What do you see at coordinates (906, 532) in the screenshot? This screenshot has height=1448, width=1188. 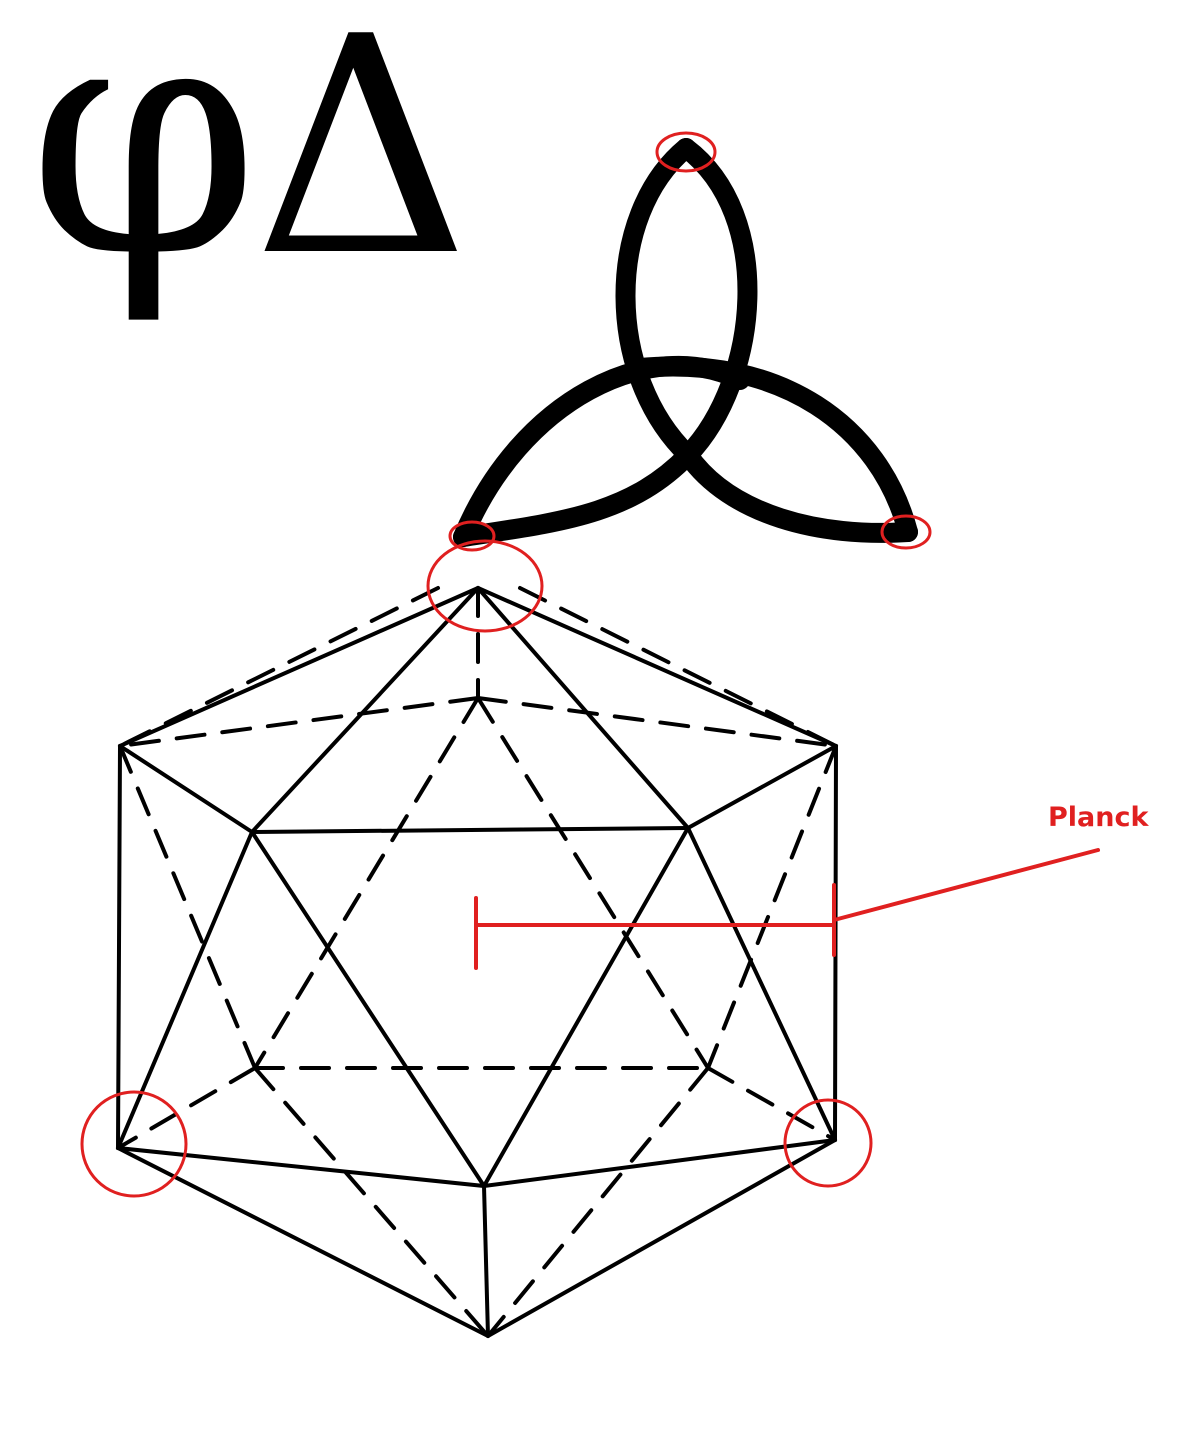 I see `triquetra-right-marker` at bounding box center [906, 532].